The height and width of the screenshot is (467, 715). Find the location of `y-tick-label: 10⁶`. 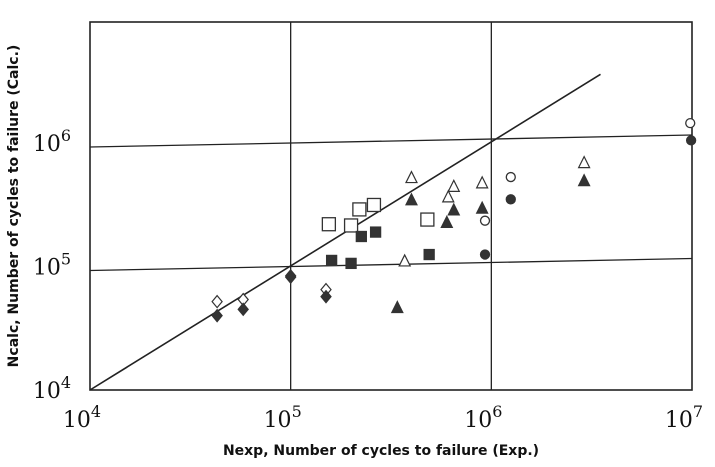

y-tick-label: 10⁶ is located at coordinates (52, 141).